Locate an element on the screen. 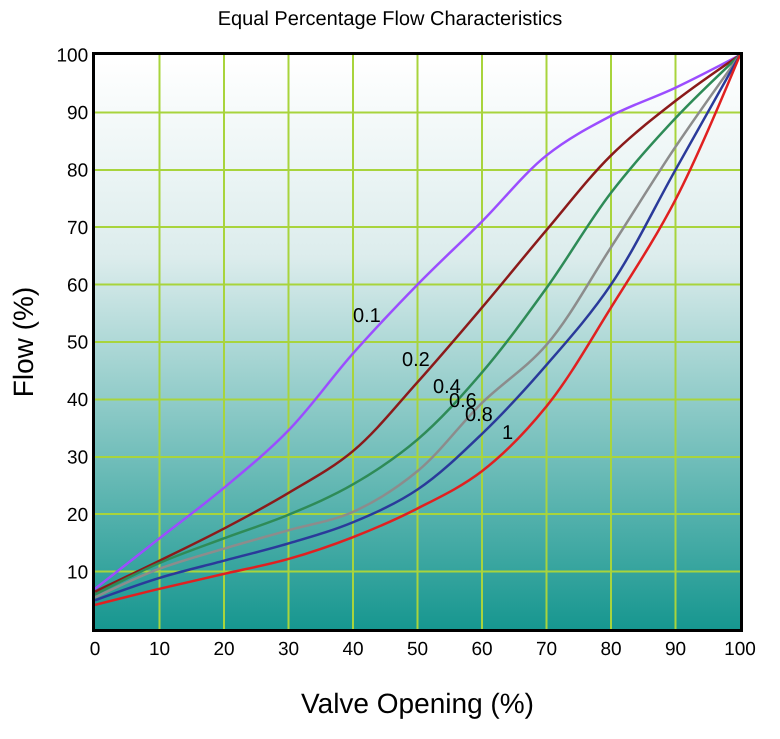 This screenshot has height=739, width=780. x-tick-label: 60 is located at coordinates (482, 649).